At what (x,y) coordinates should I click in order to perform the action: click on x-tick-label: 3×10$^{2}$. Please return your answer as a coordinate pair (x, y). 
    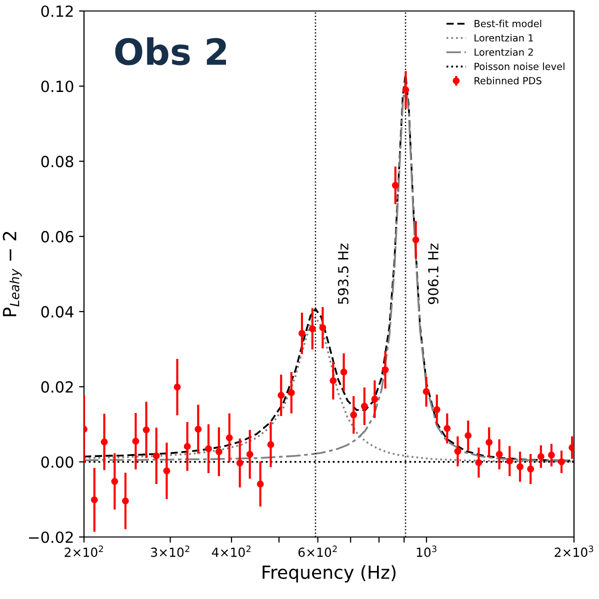
    Looking at the image, I should click on (170, 551).